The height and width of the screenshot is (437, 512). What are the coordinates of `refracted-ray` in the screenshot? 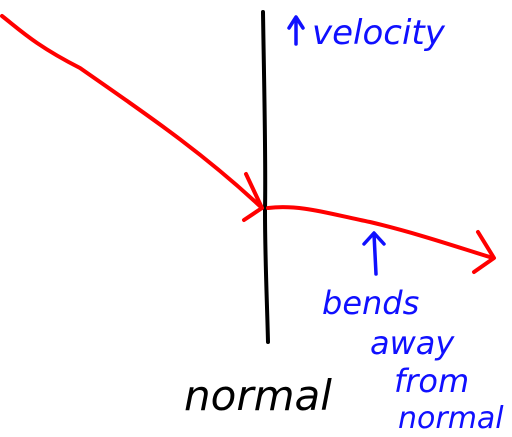 It's located at (380, 232).